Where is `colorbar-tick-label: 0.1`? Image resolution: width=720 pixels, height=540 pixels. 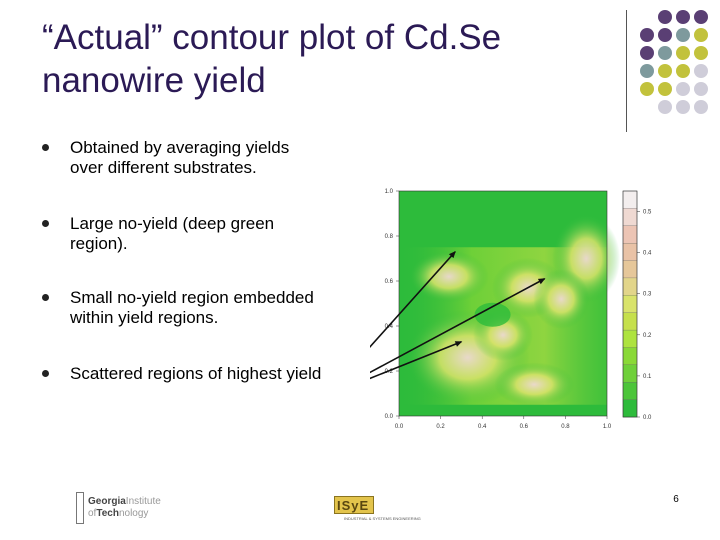 colorbar-tick-label: 0.1 is located at coordinates (647, 377).